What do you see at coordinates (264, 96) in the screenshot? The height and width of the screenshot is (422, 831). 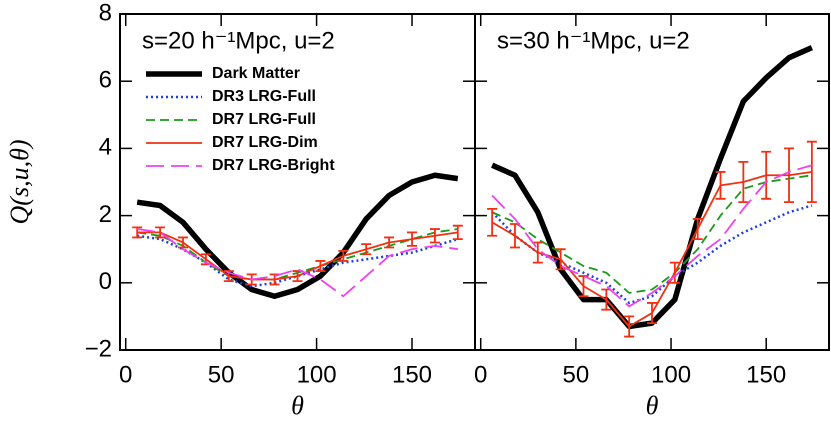 I see `legend-label: DR3 LRG-Full` at bounding box center [264, 96].